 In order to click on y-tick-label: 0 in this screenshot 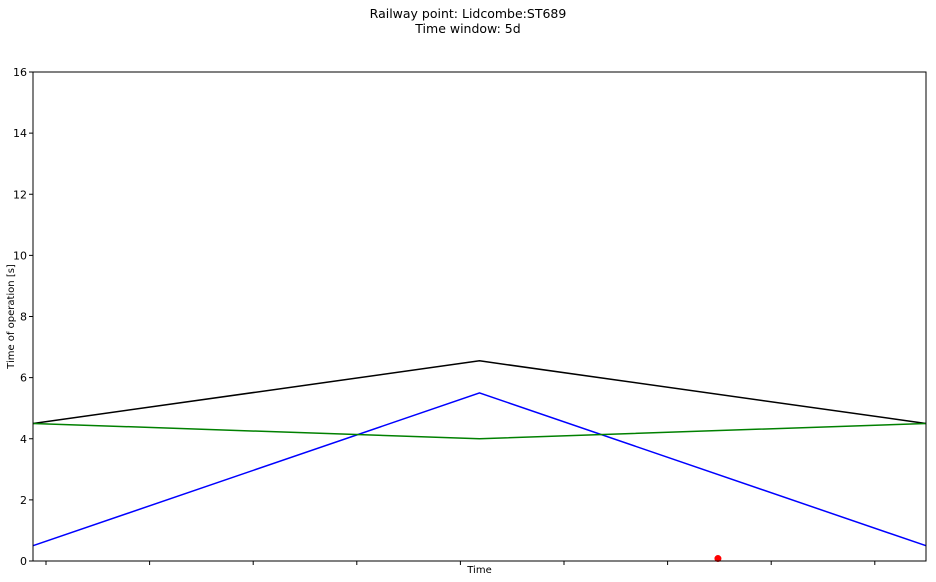, I will do `click(23, 561)`.